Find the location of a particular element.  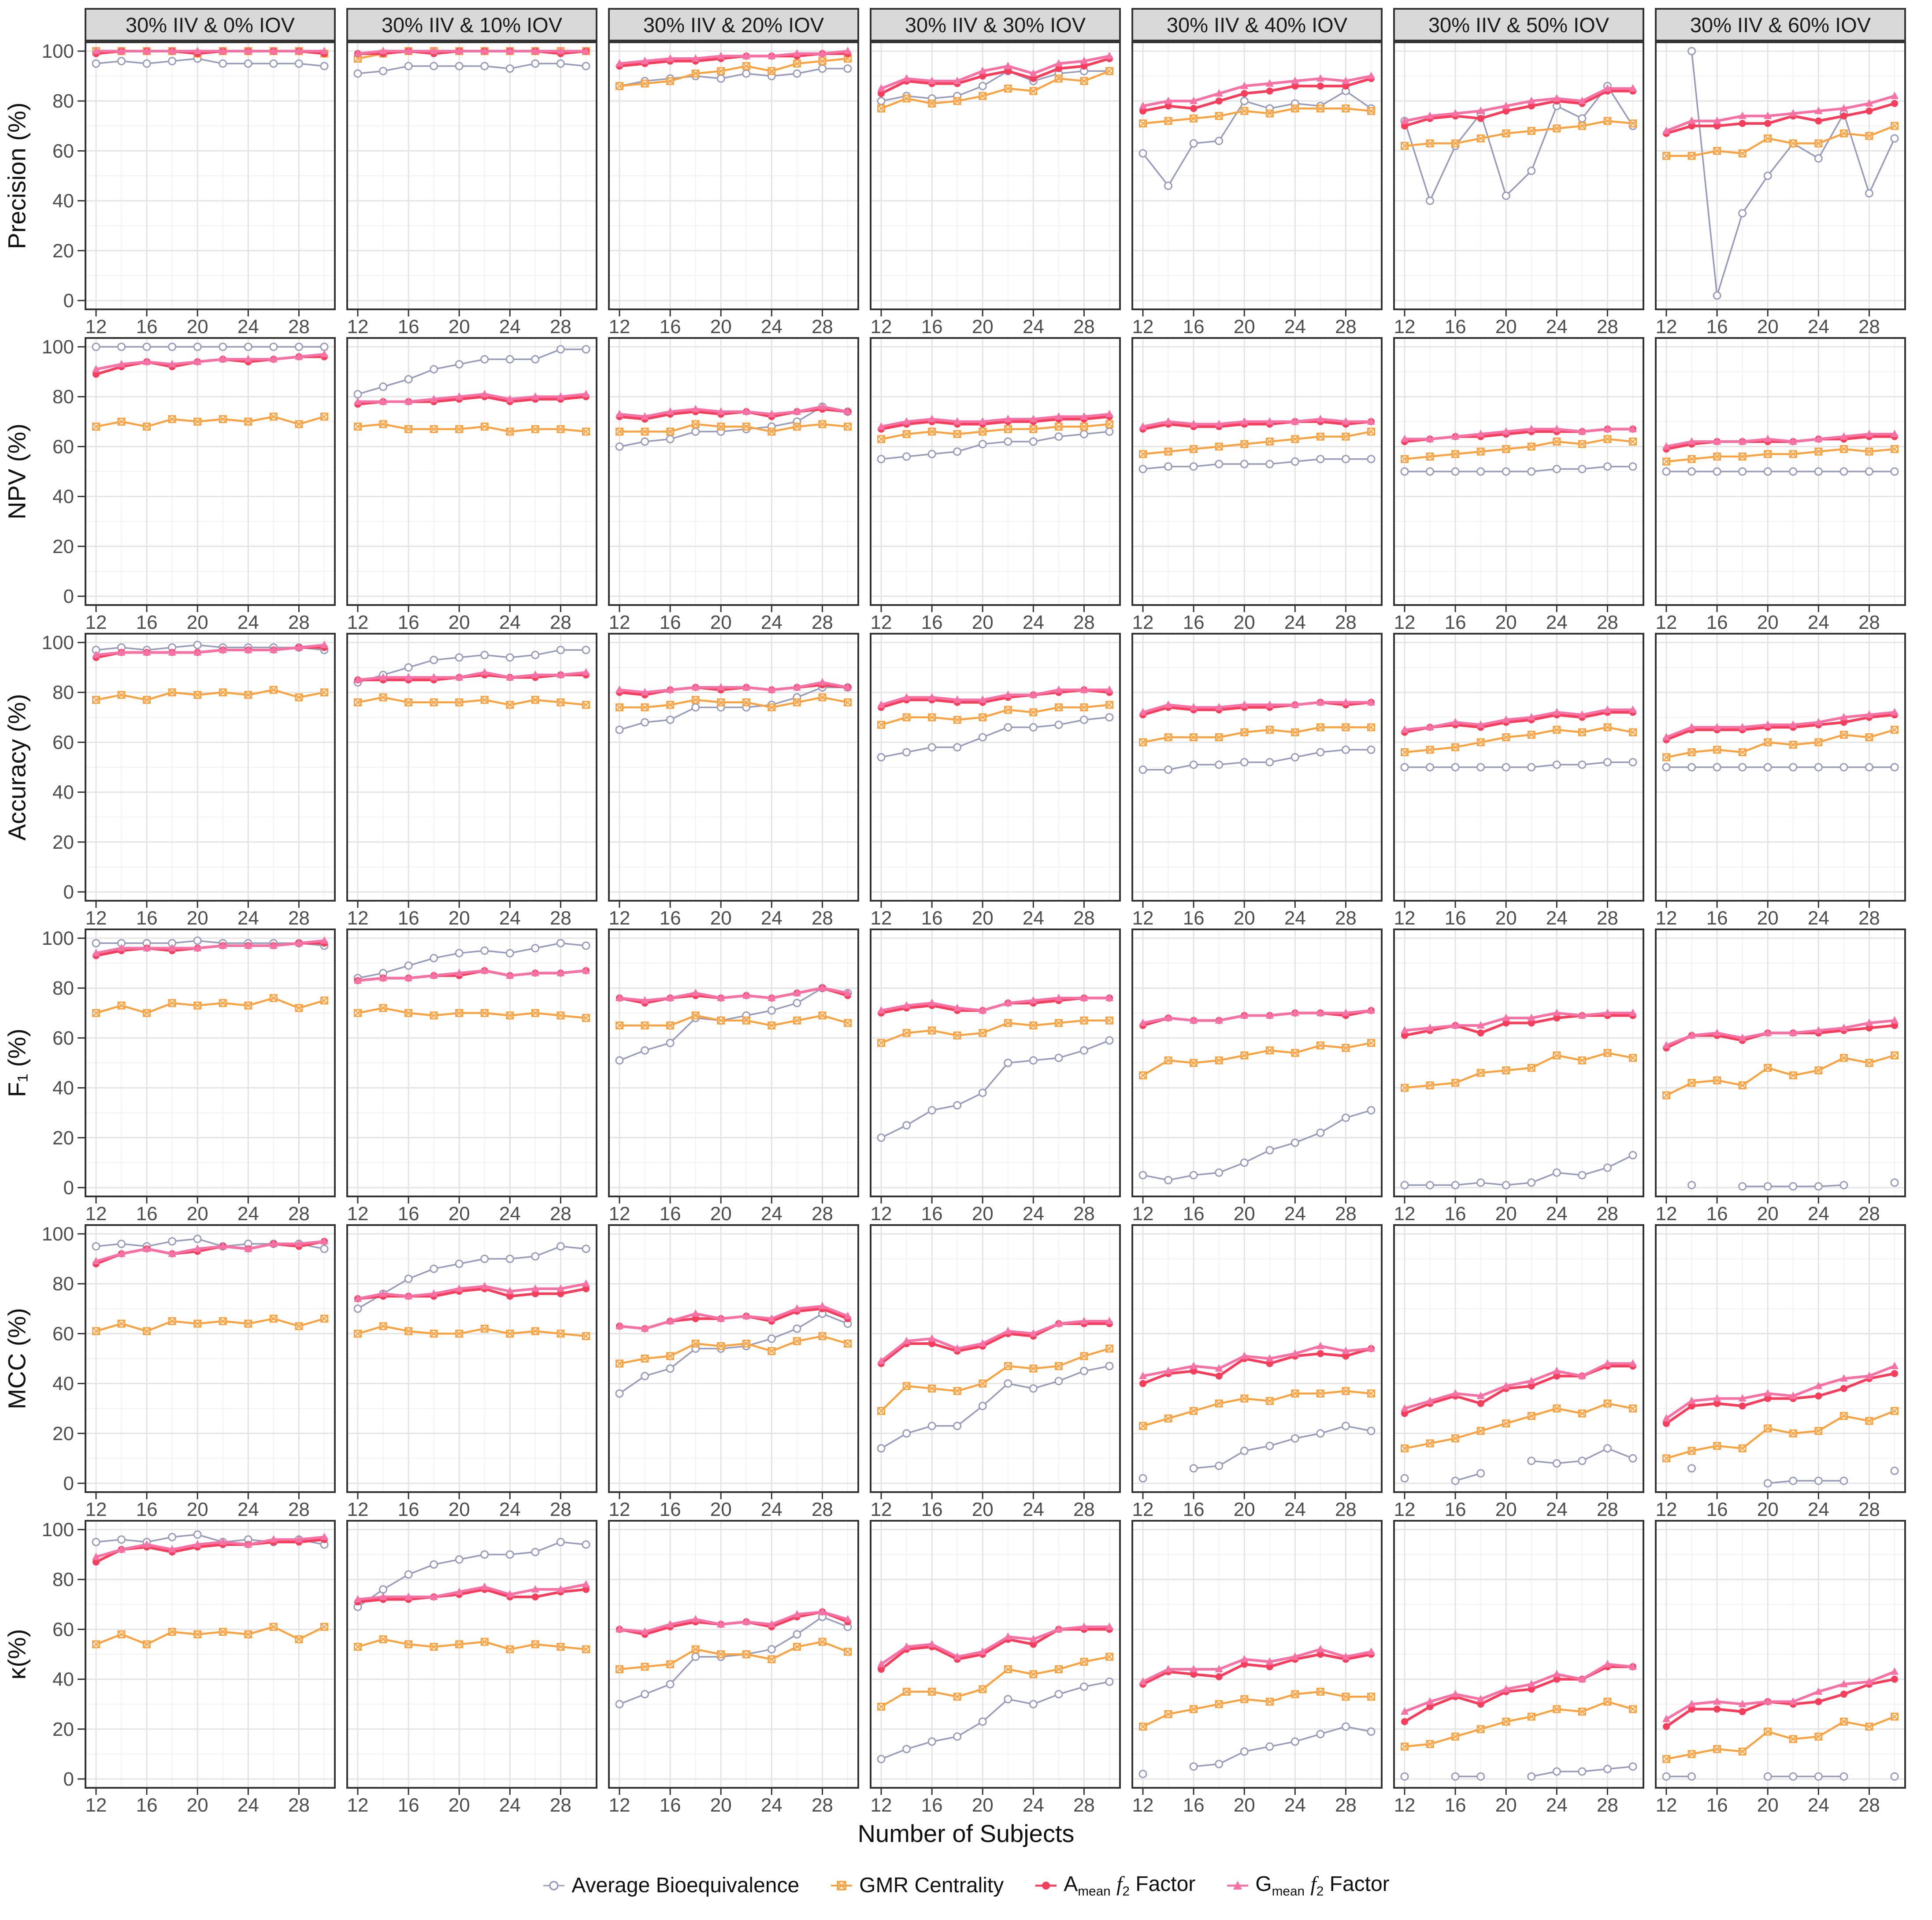

y-tick-label: 80 is located at coordinates (63, 988).